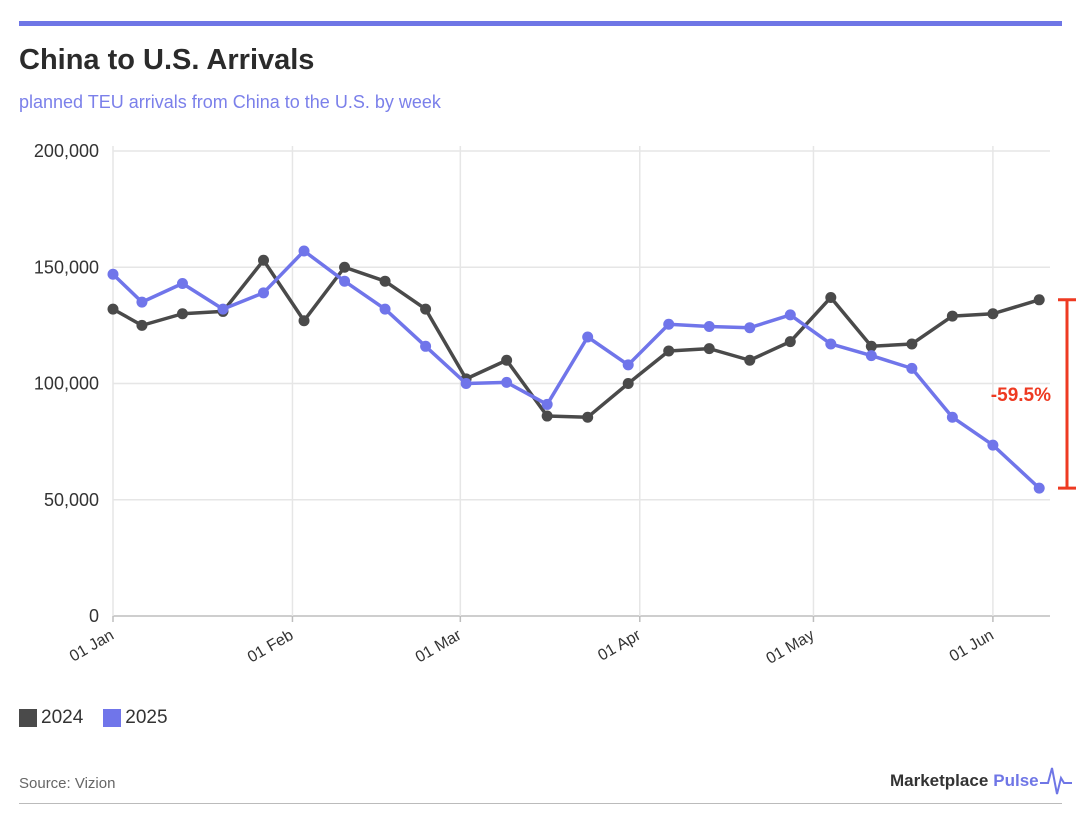 The image size is (1080, 827). I want to click on y-tick-label: 150,000, so click(66, 267).